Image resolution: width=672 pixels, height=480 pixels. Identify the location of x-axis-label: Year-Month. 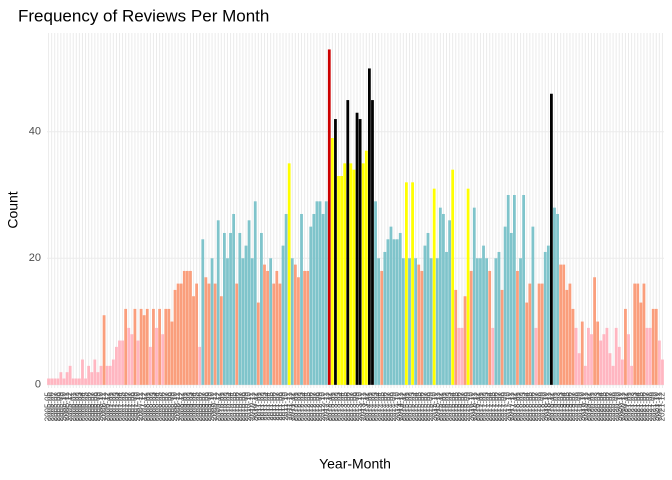
(355, 464).